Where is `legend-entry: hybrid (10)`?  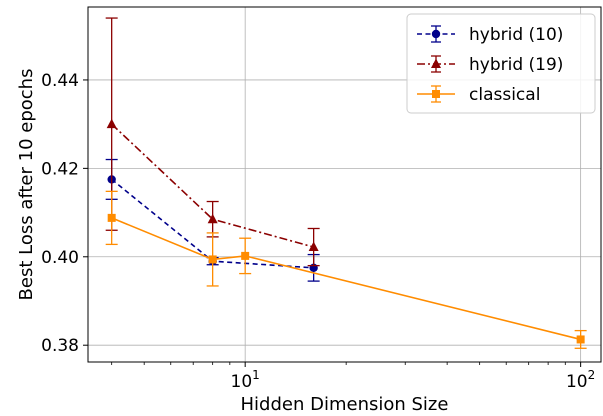
legend-entry: hybrid (10) is located at coordinates (490, 35).